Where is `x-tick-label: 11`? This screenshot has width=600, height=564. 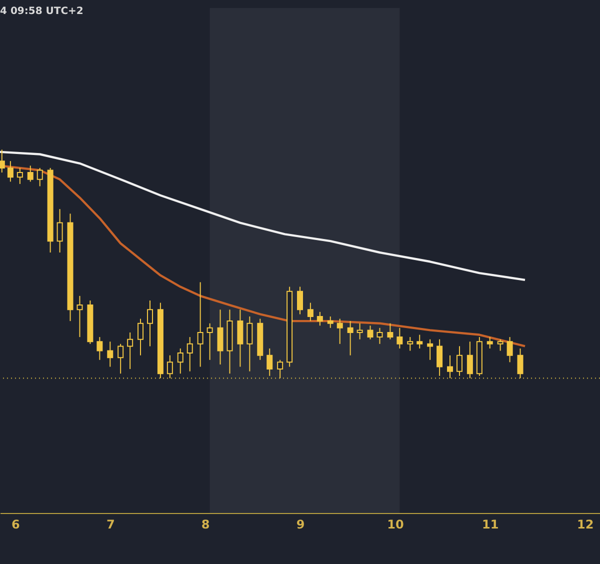
x-tick-label: 11 is located at coordinates (490, 525).